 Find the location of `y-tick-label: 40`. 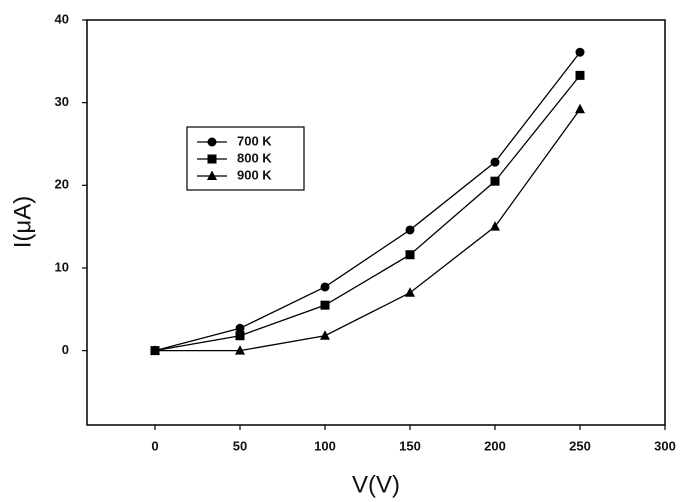

y-tick-label: 40 is located at coordinates (62, 18).